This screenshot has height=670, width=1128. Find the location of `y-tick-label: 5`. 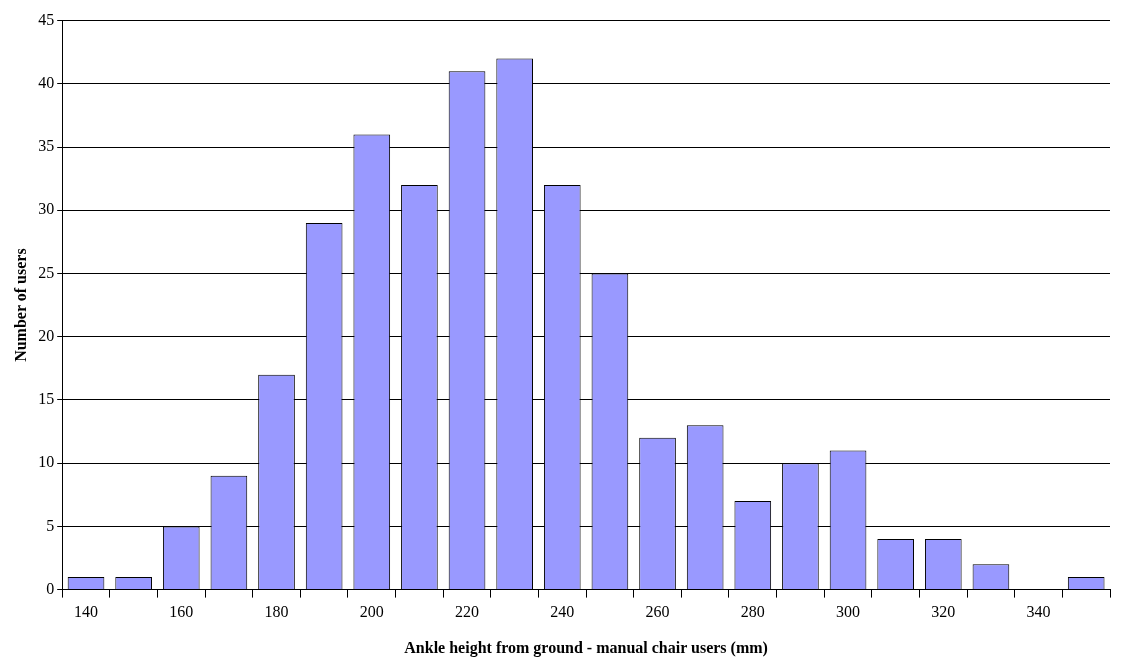

y-tick-label: 5 is located at coordinates (50, 525).